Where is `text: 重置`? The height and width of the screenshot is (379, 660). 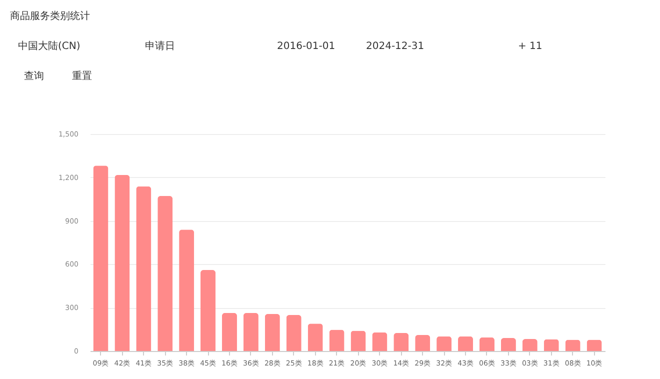 text: 重置 is located at coordinates (82, 76).